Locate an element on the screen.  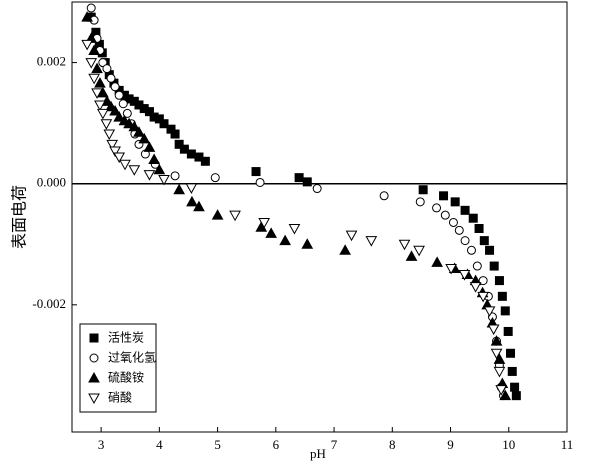
y-tick-label: 0.002 is located at coordinates (51, 61).